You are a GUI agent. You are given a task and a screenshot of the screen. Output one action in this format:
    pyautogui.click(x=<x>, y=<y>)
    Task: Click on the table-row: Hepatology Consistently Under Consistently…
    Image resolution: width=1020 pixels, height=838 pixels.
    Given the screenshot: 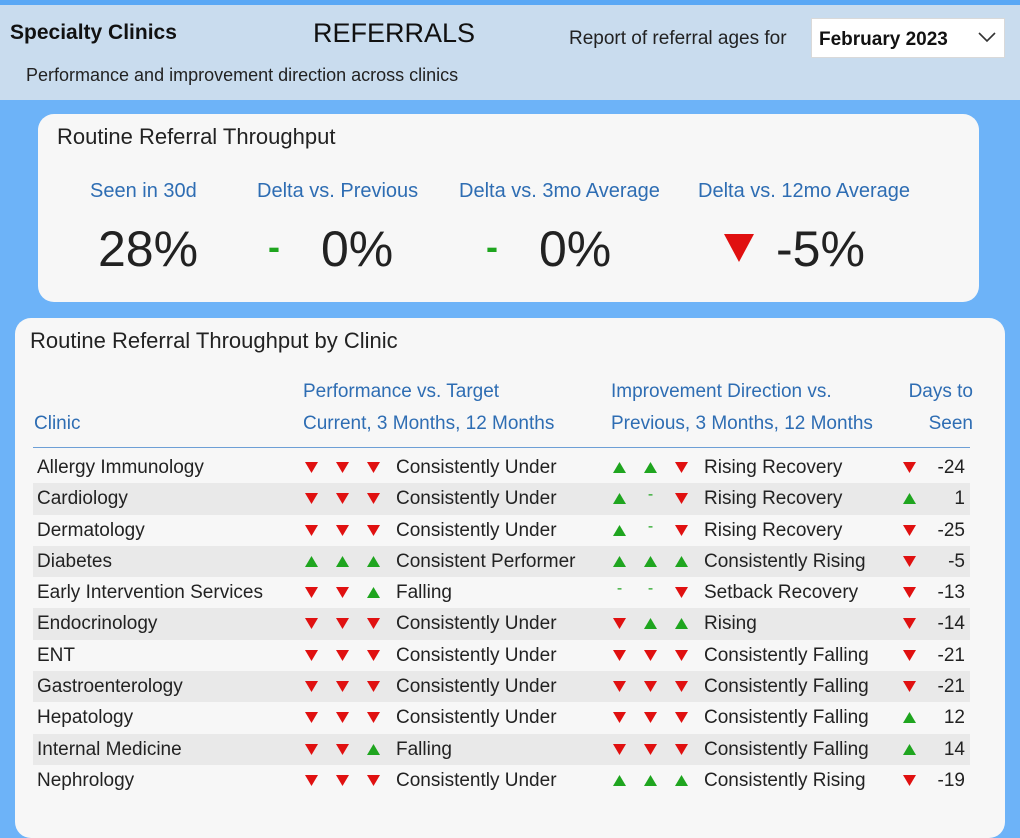 What is the action you would take?
    pyautogui.click(x=501, y=717)
    